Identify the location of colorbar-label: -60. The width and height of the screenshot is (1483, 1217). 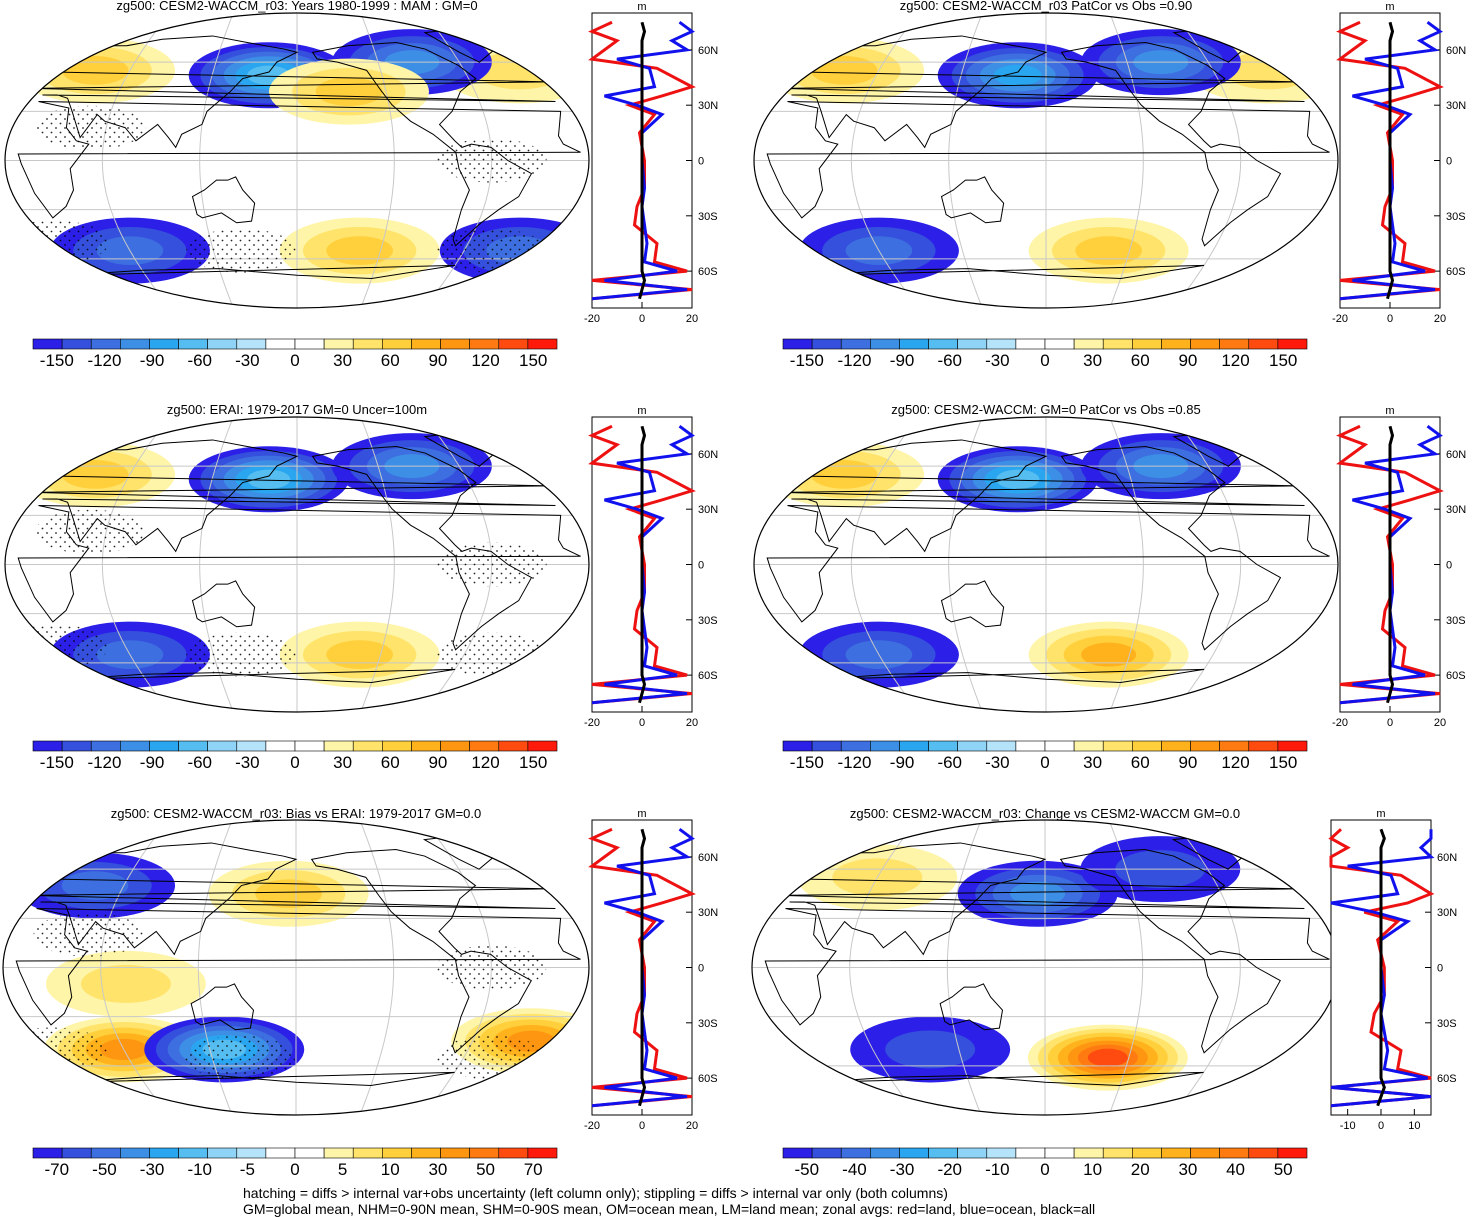
(949, 360).